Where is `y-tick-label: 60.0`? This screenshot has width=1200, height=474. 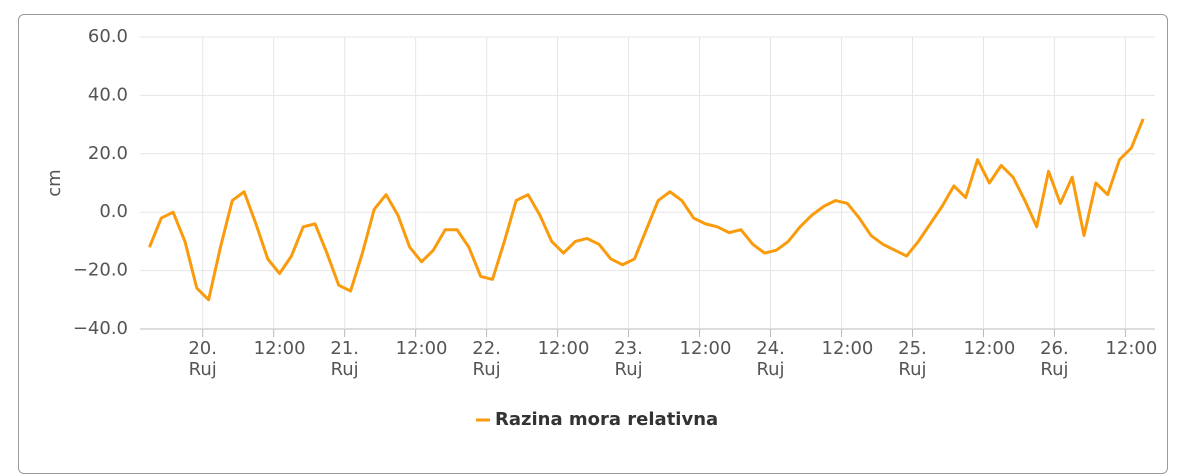 y-tick-label: 60.0 is located at coordinates (108, 36).